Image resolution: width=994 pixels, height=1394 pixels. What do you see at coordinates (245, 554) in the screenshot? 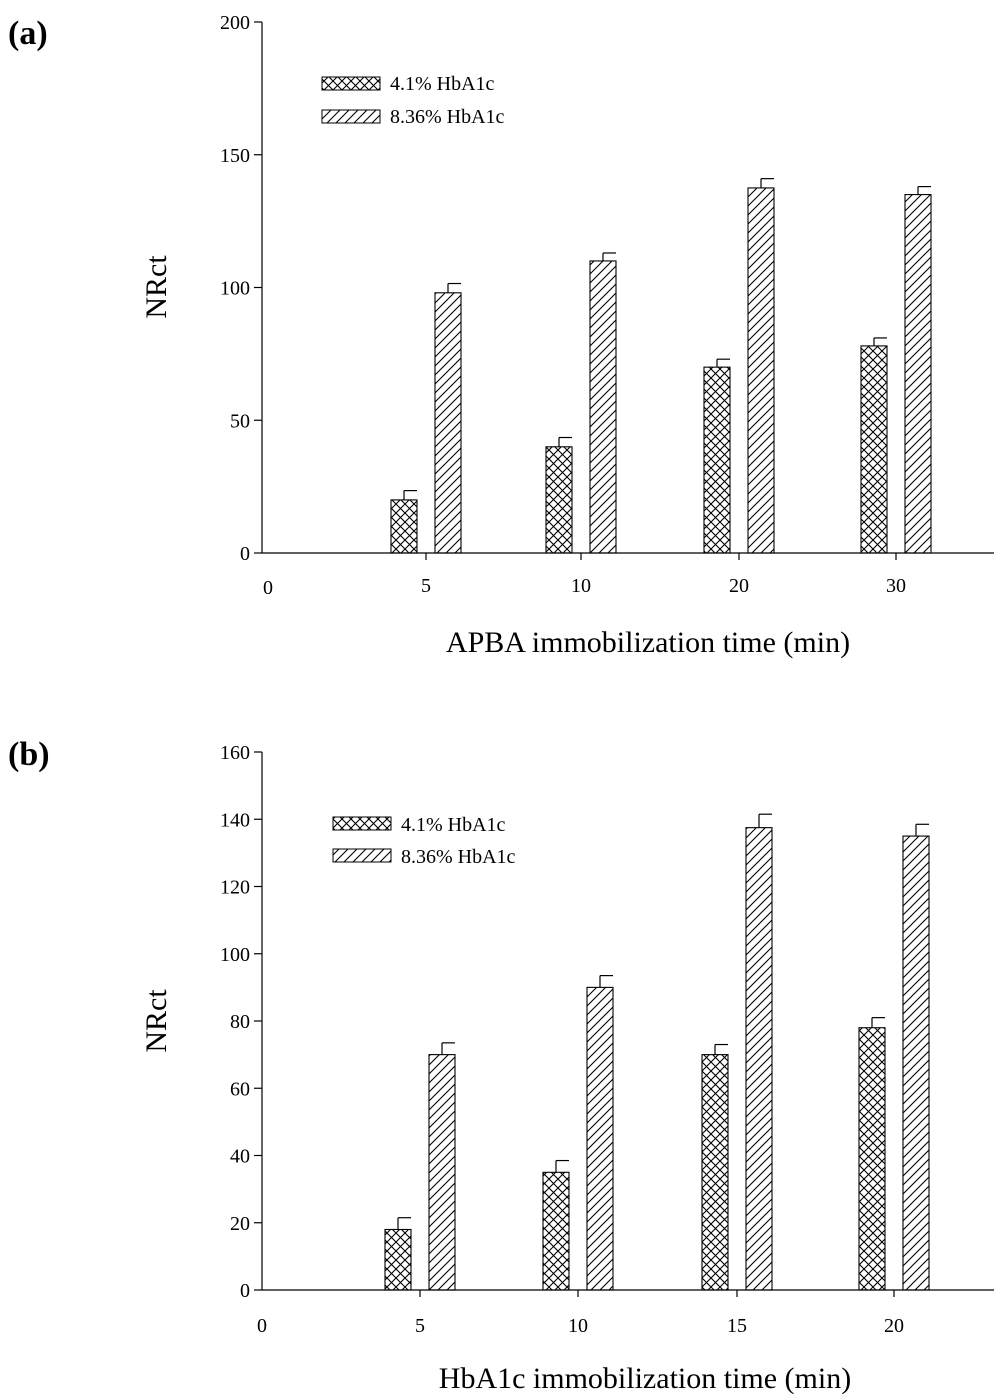
I see `y-tick-label-a-0: 0` at bounding box center [245, 554].